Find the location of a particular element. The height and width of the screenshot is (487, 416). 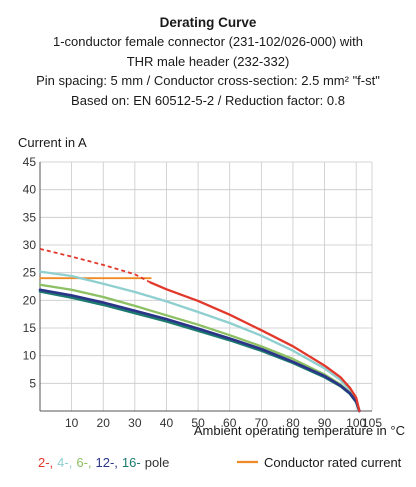

y-tick-label: 25 is located at coordinates (30, 273).